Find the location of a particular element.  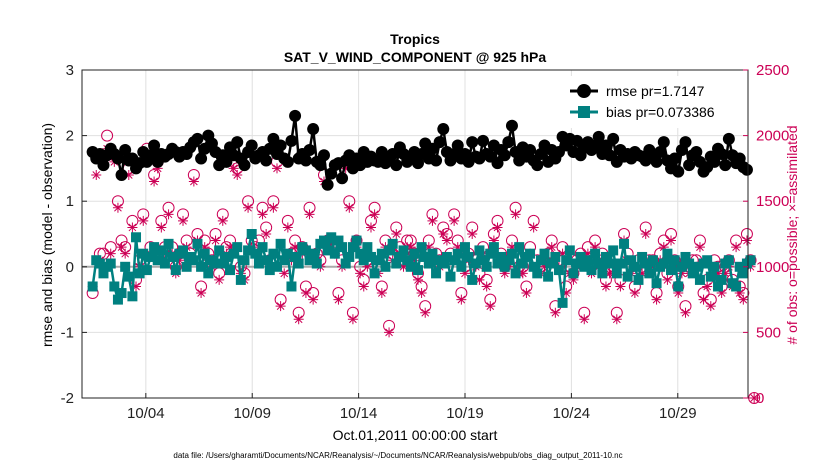

x-axis-ticks: 10/04 10/09 10/14 10/19 10/24 10/29 is located at coordinates (412, 407).